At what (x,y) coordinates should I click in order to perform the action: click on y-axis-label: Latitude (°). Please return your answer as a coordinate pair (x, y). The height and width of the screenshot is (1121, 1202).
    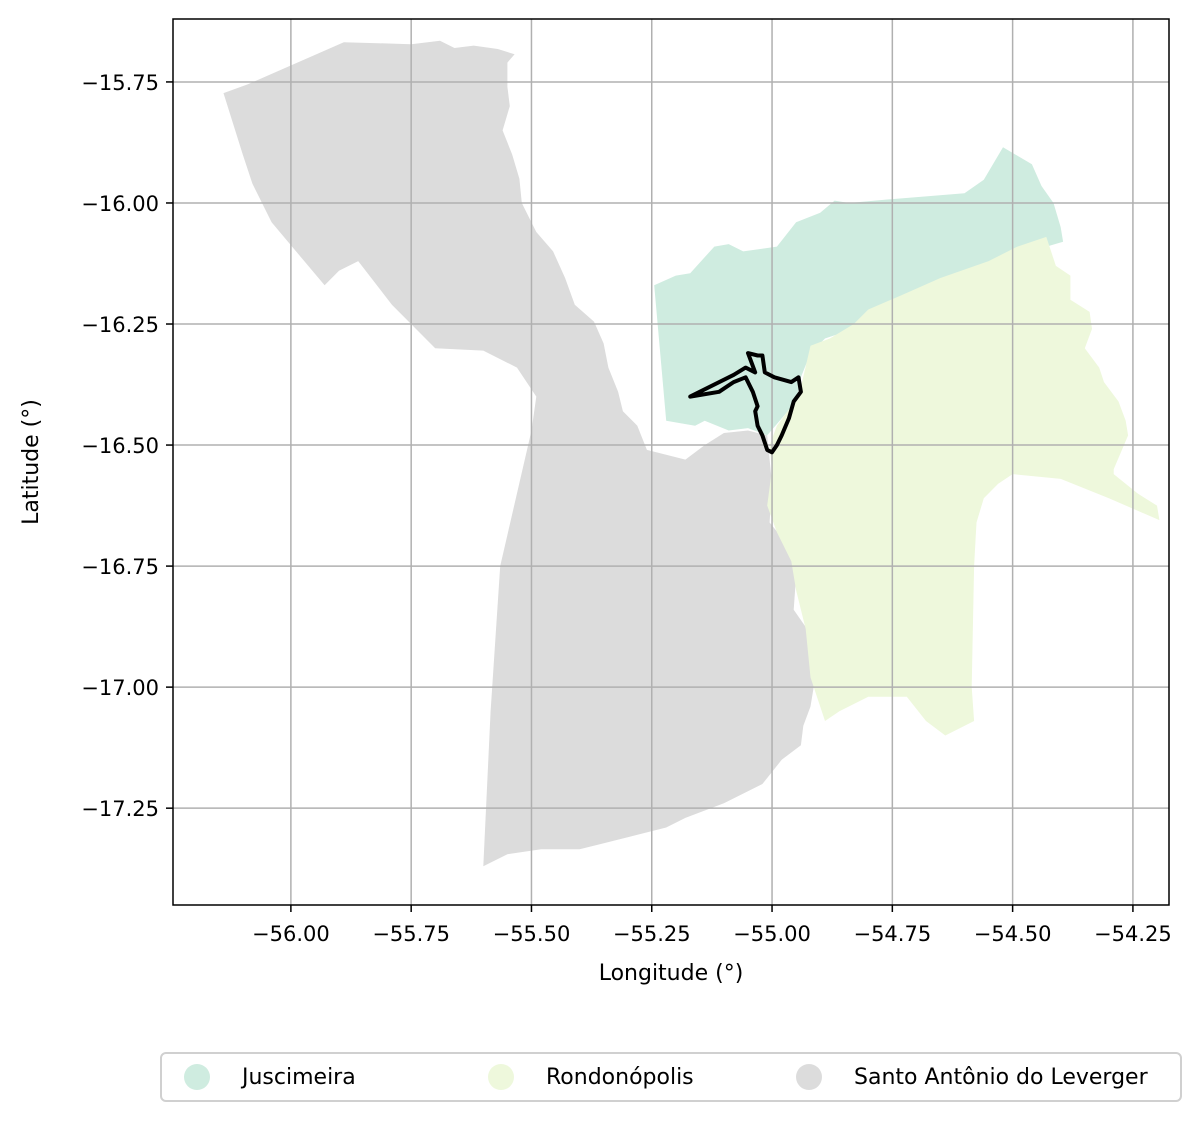
    Looking at the image, I should click on (31, 462).